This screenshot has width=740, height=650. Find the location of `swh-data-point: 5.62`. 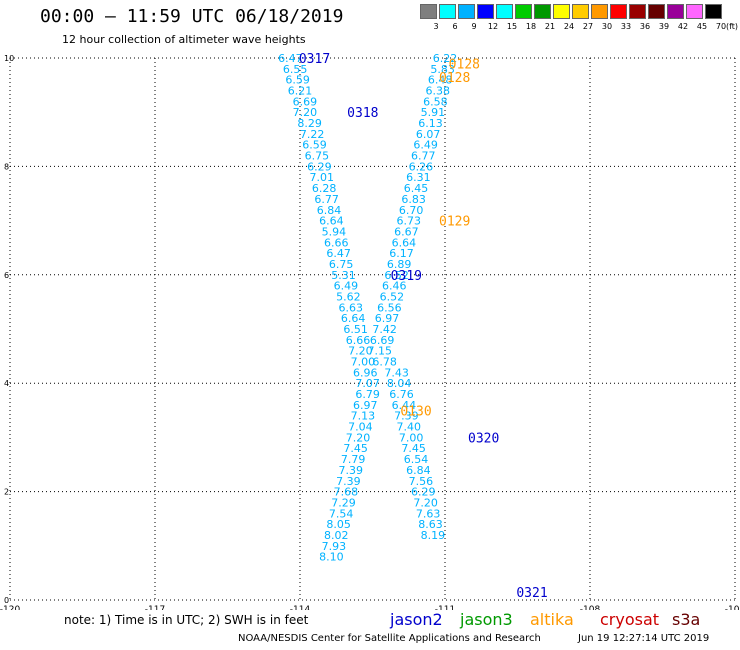

swh-data-point: 5.62 is located at coordinates (348, 296).